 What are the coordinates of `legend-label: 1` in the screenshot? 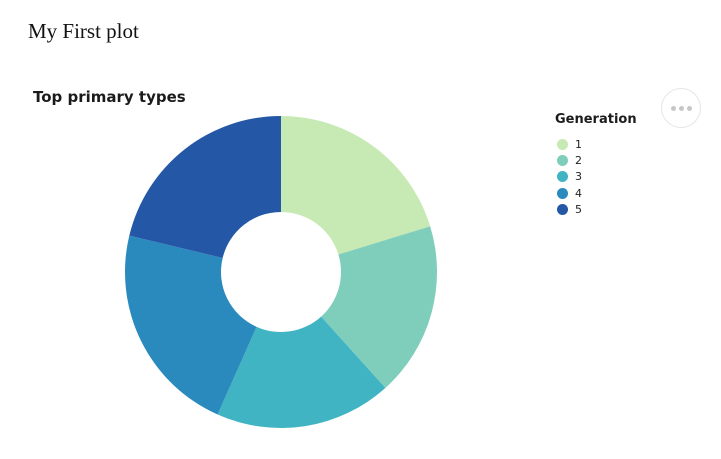 It's located at (578, 144).